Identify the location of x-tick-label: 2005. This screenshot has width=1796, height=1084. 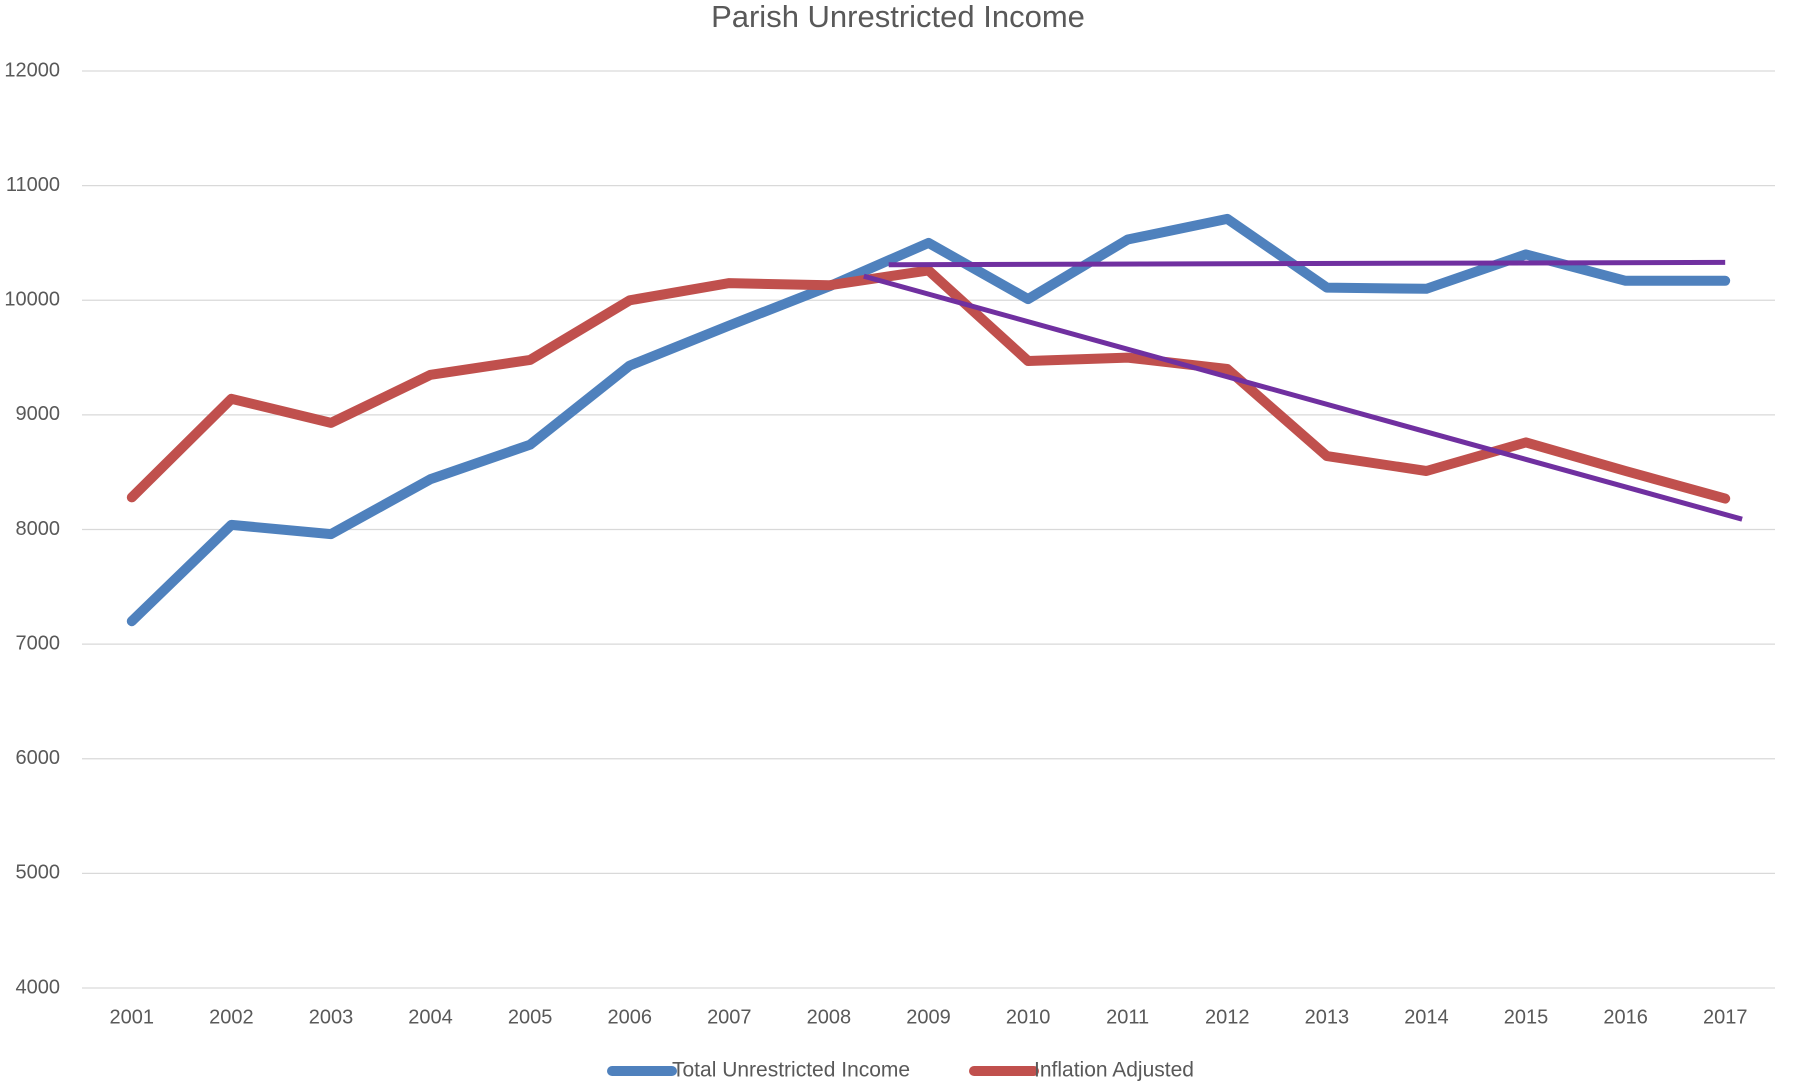
(530, 1017).